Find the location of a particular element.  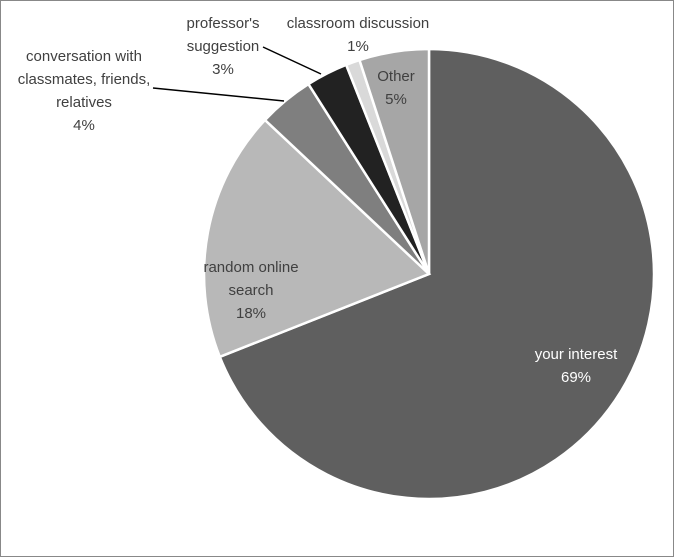

value-label: 5% is located at coordinates (396, 99).